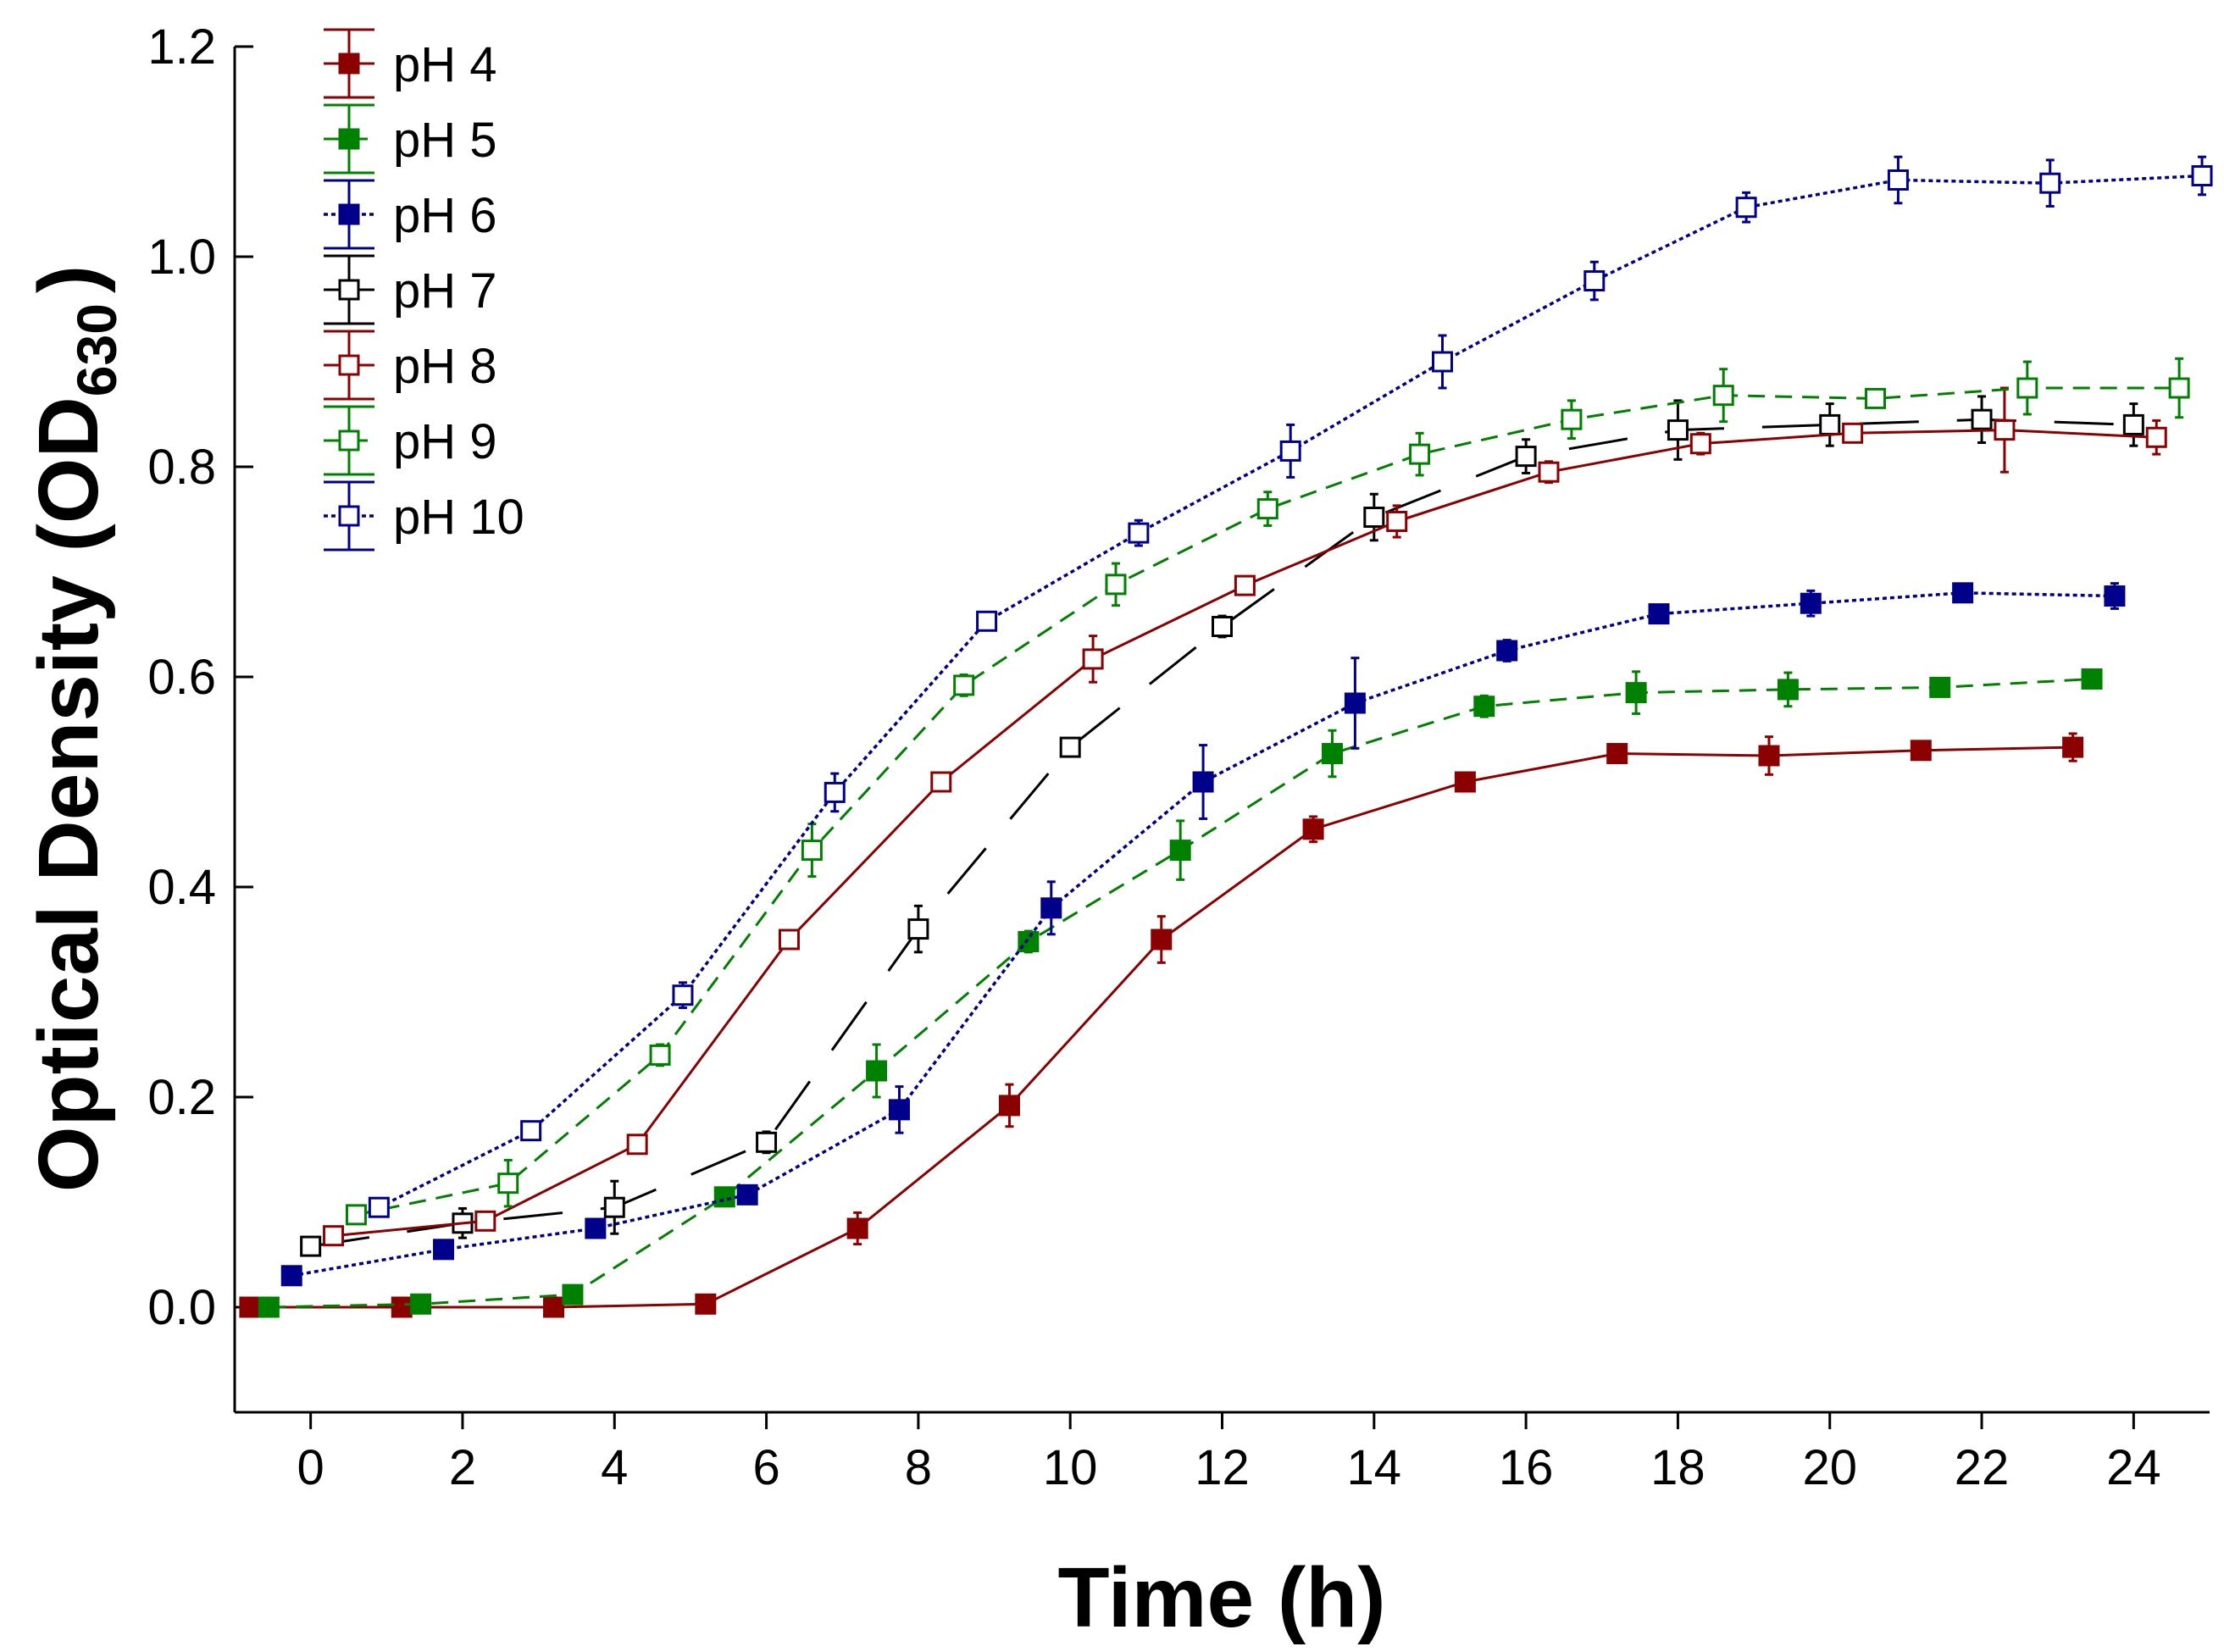 This screenshot has width=2224, height=1652. I want to click on legend-item: pH 5, so click(410, 139).